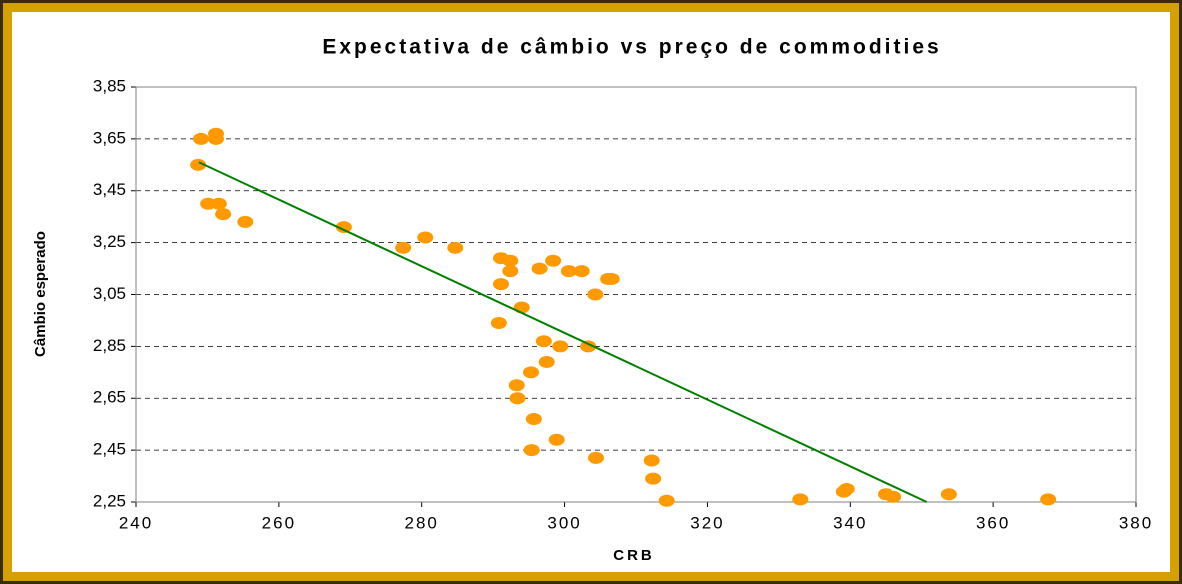  Describe the element at coordinates (993, 522) in the screenshot. I see `x-tick-label: 360` at that location.